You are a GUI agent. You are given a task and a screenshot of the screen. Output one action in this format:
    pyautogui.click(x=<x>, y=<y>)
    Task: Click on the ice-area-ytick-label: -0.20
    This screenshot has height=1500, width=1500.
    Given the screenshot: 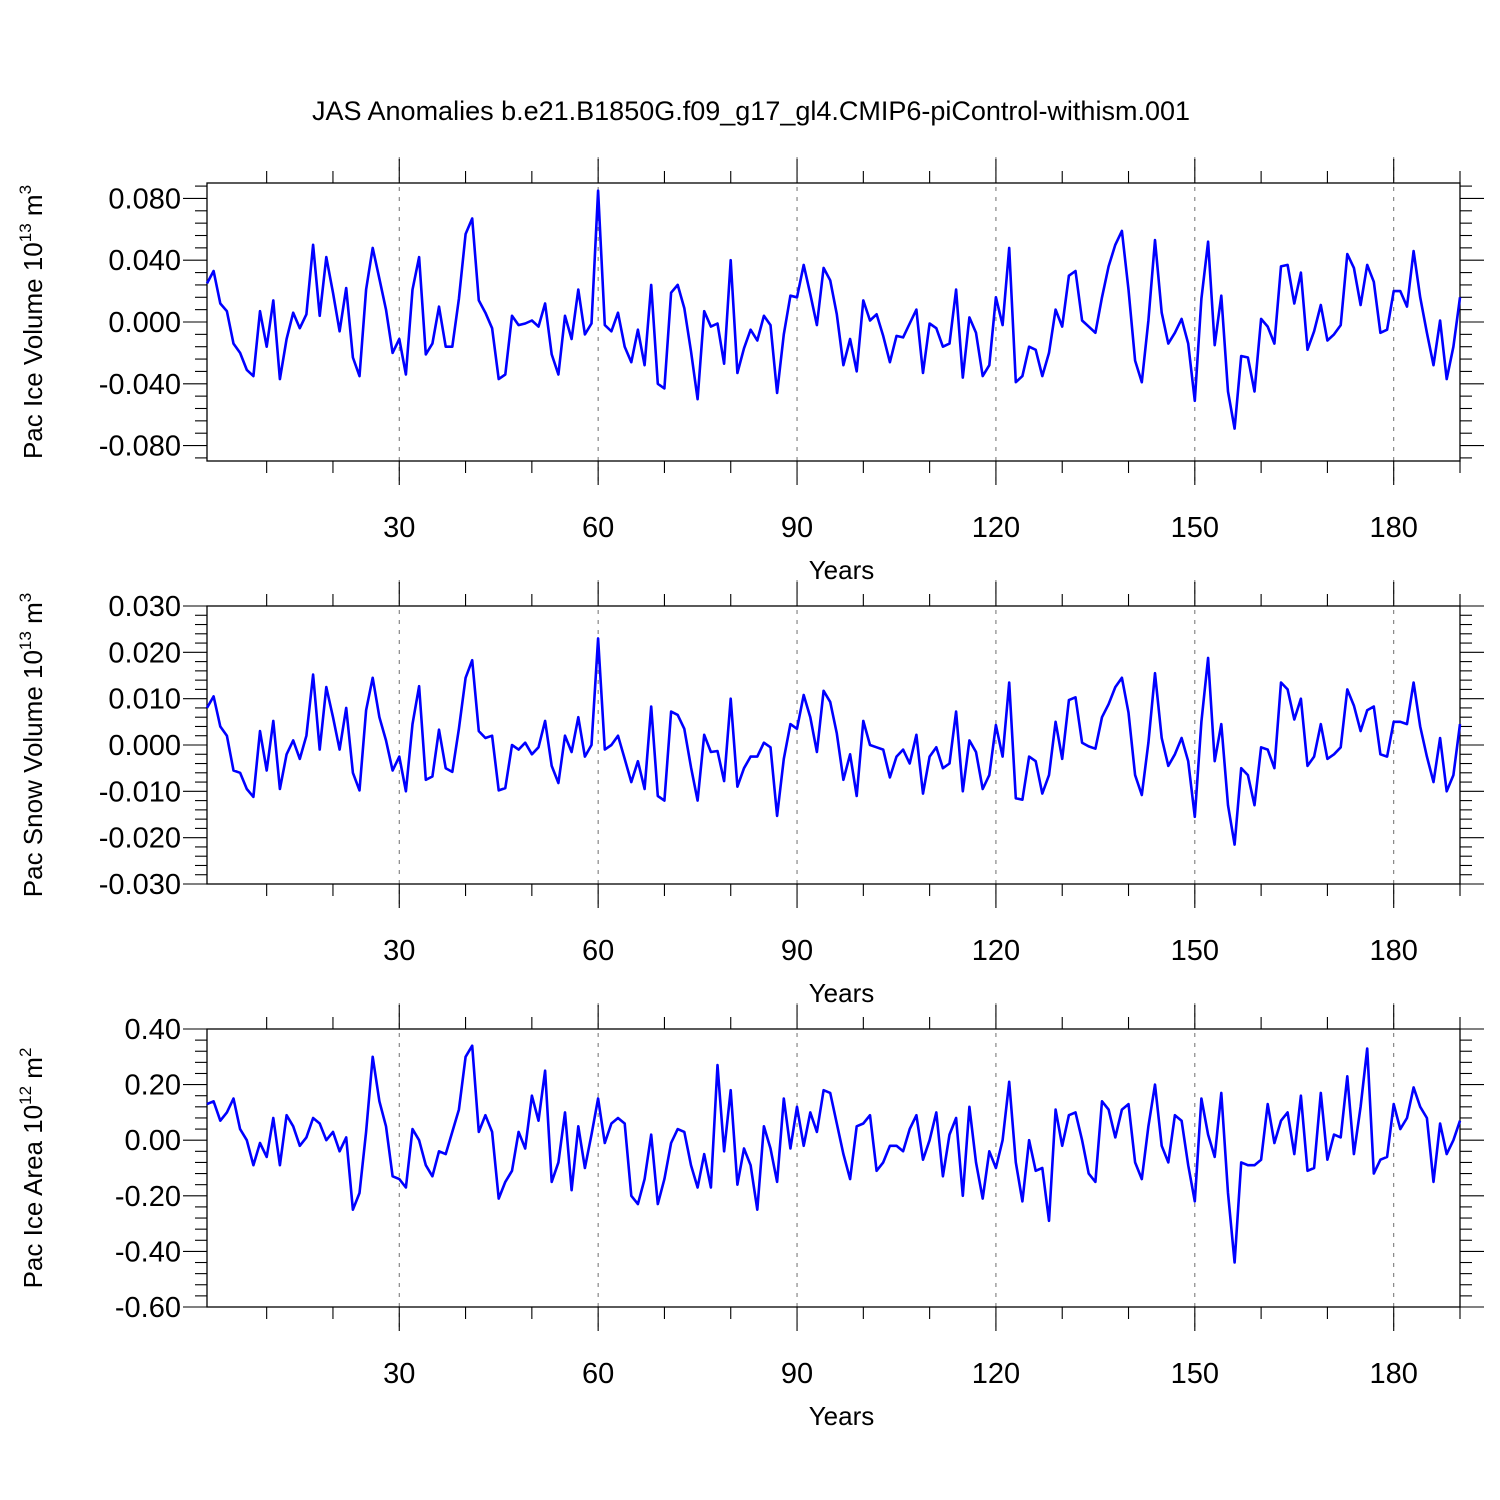 What is the action you would take?
    pyautogui.click(x=148, y=1197)
    